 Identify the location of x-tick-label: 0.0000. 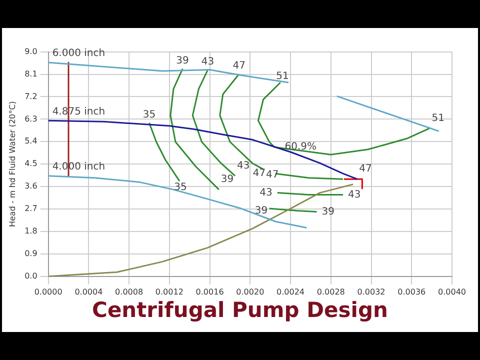
(48, 291).